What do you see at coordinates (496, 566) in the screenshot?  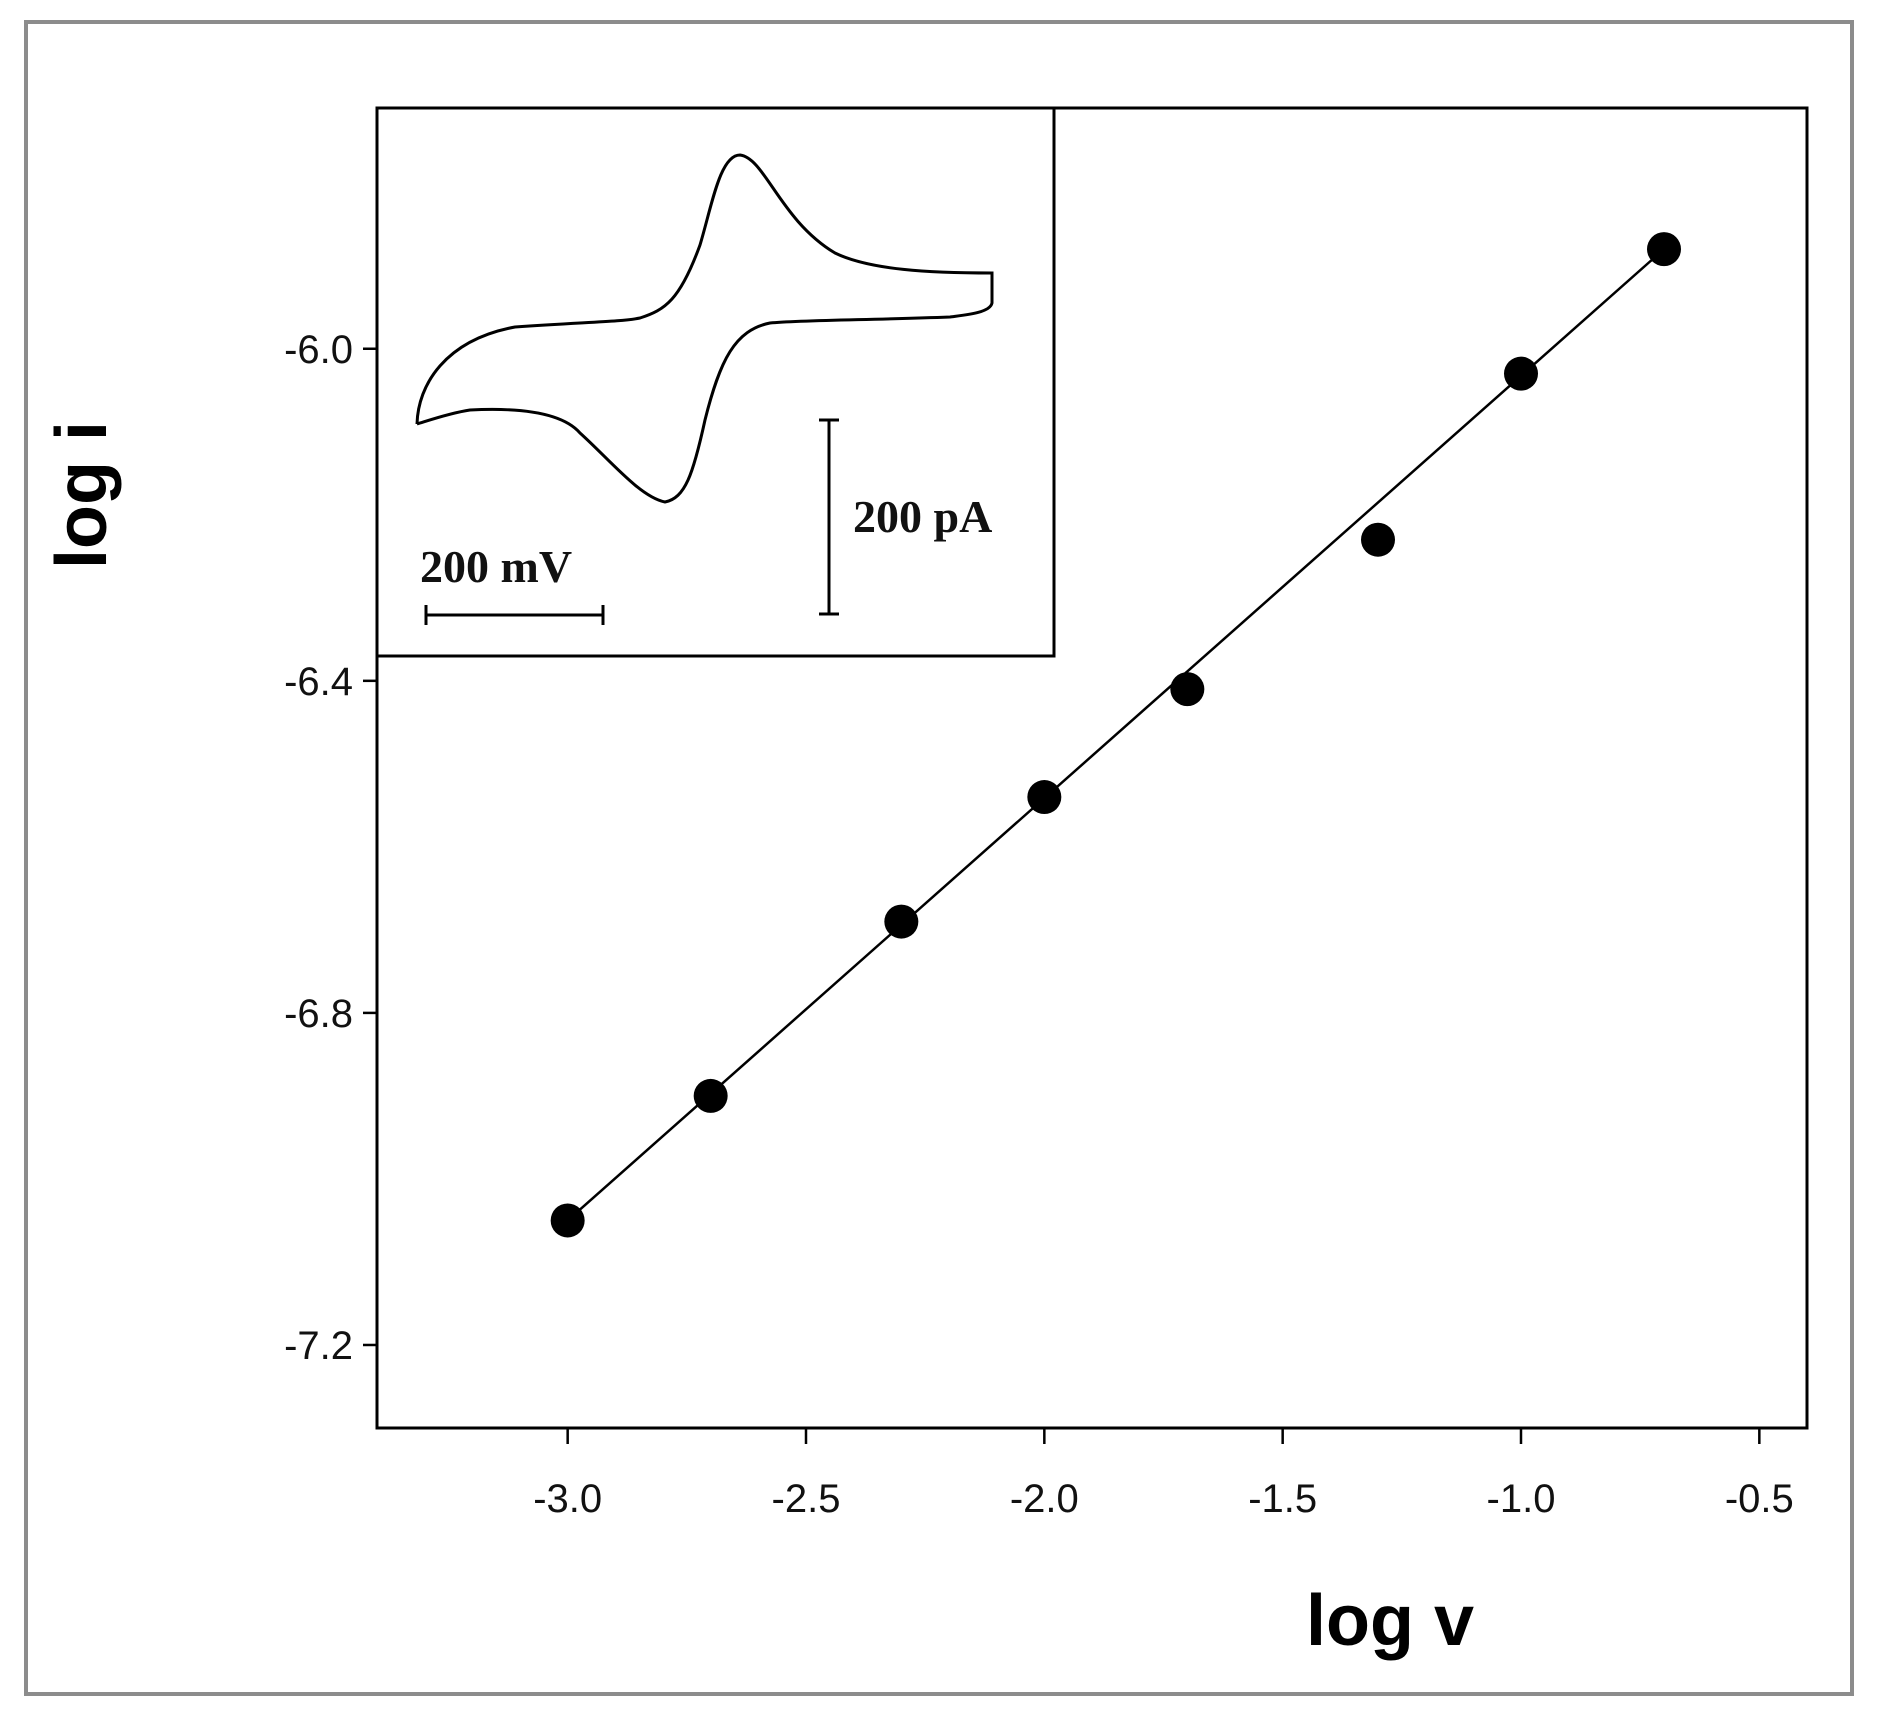 I see `inset-scale-bar-x-label: 200 mV` at bounding box center [496, 566].